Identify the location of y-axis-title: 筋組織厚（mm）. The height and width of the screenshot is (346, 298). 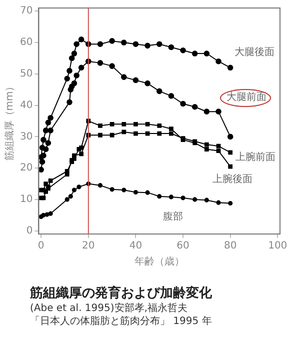
(10, 121).